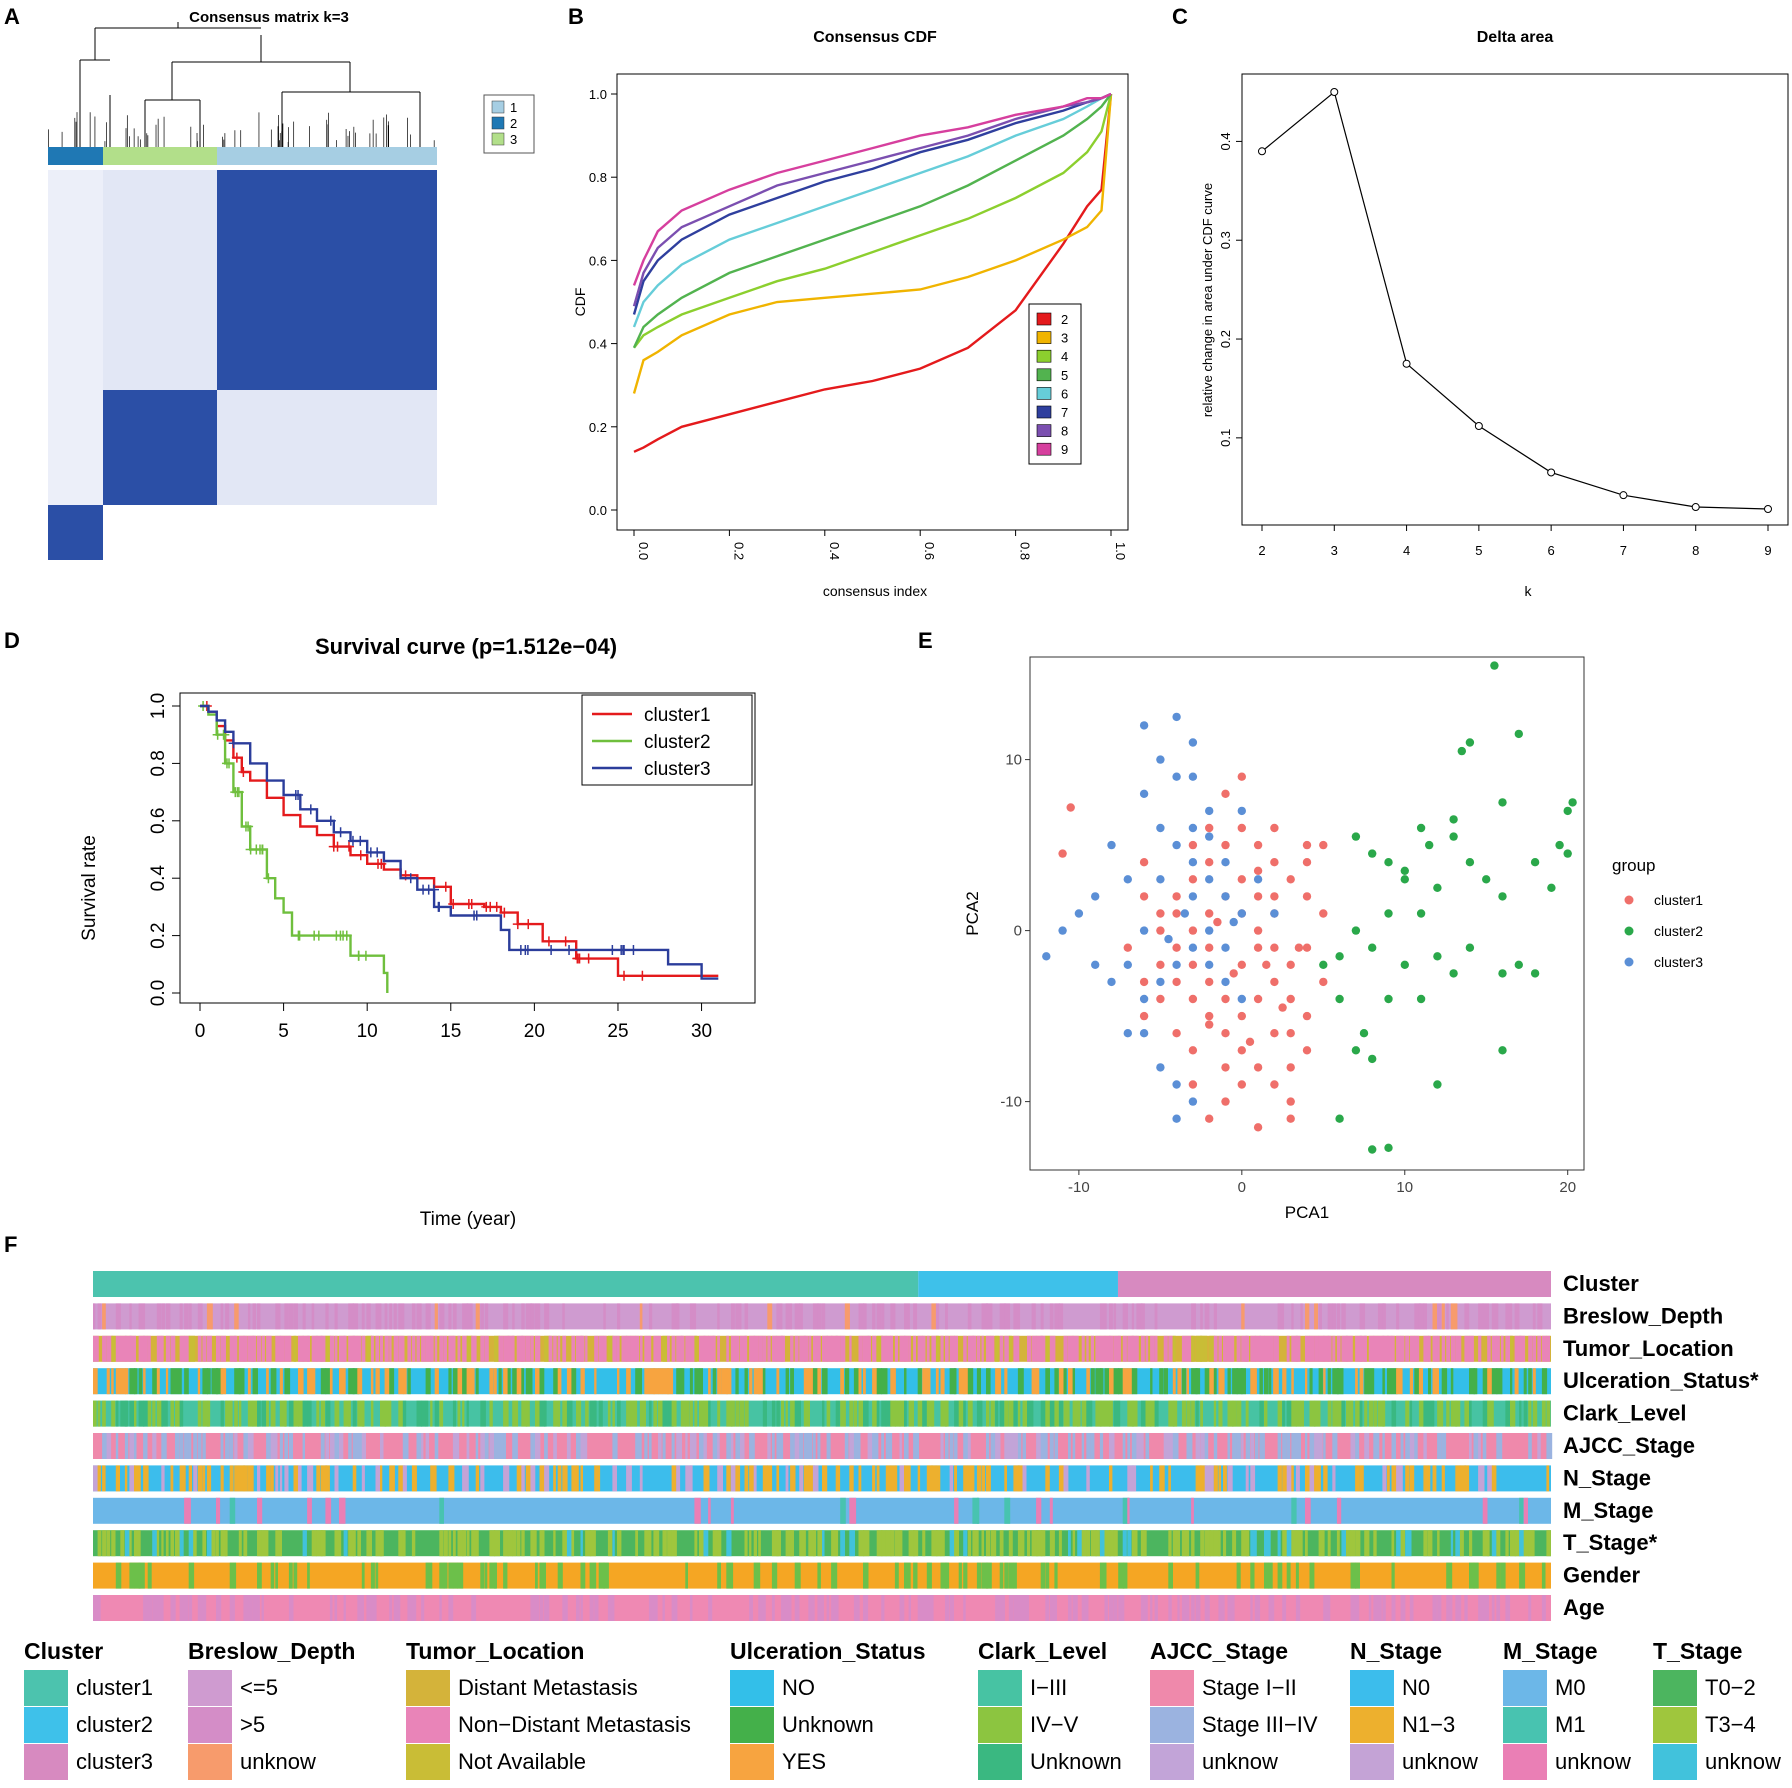  I want to click on pca-point-cluster1, so click(1233, 973).